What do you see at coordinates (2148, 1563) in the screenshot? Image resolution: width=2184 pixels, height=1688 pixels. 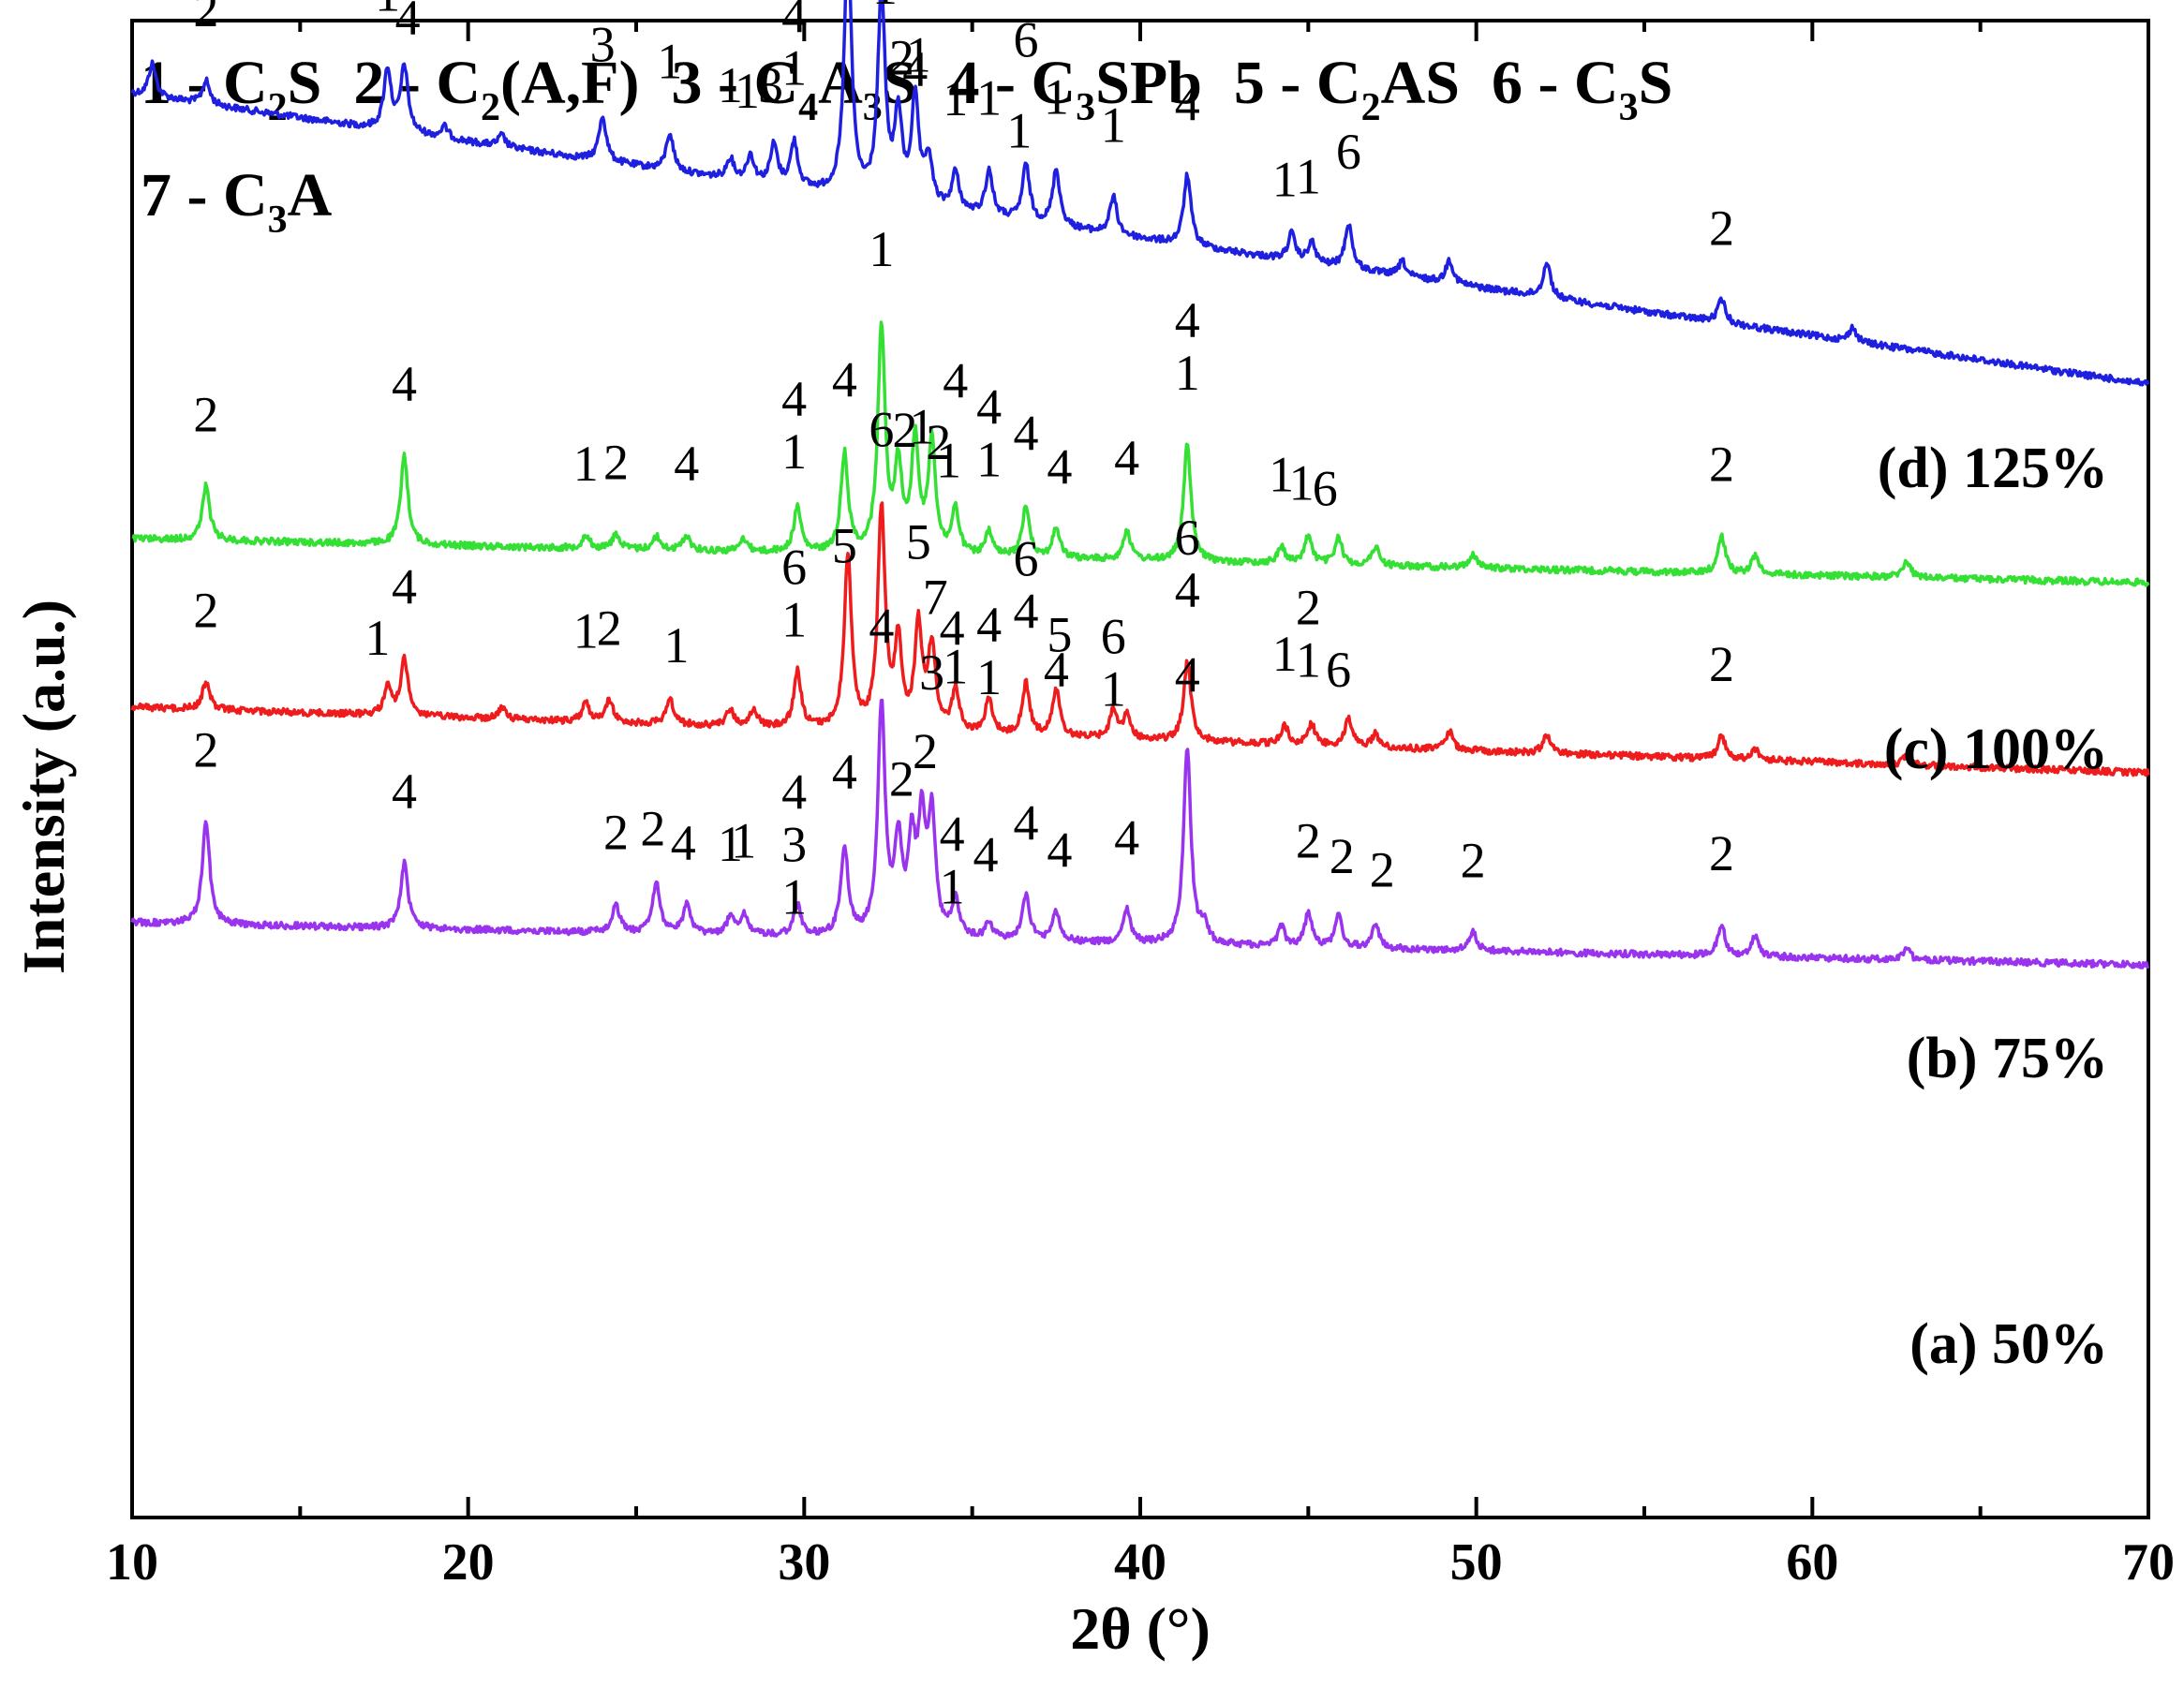 I see `x-tick-label: 70` at bounding box center [2148, 1563].